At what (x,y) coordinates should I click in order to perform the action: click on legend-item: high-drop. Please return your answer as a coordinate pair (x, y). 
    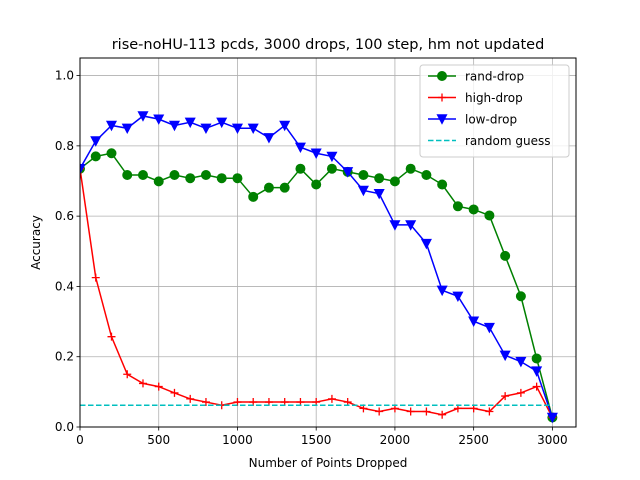
    Looking at the image, I should click on (475, 98).